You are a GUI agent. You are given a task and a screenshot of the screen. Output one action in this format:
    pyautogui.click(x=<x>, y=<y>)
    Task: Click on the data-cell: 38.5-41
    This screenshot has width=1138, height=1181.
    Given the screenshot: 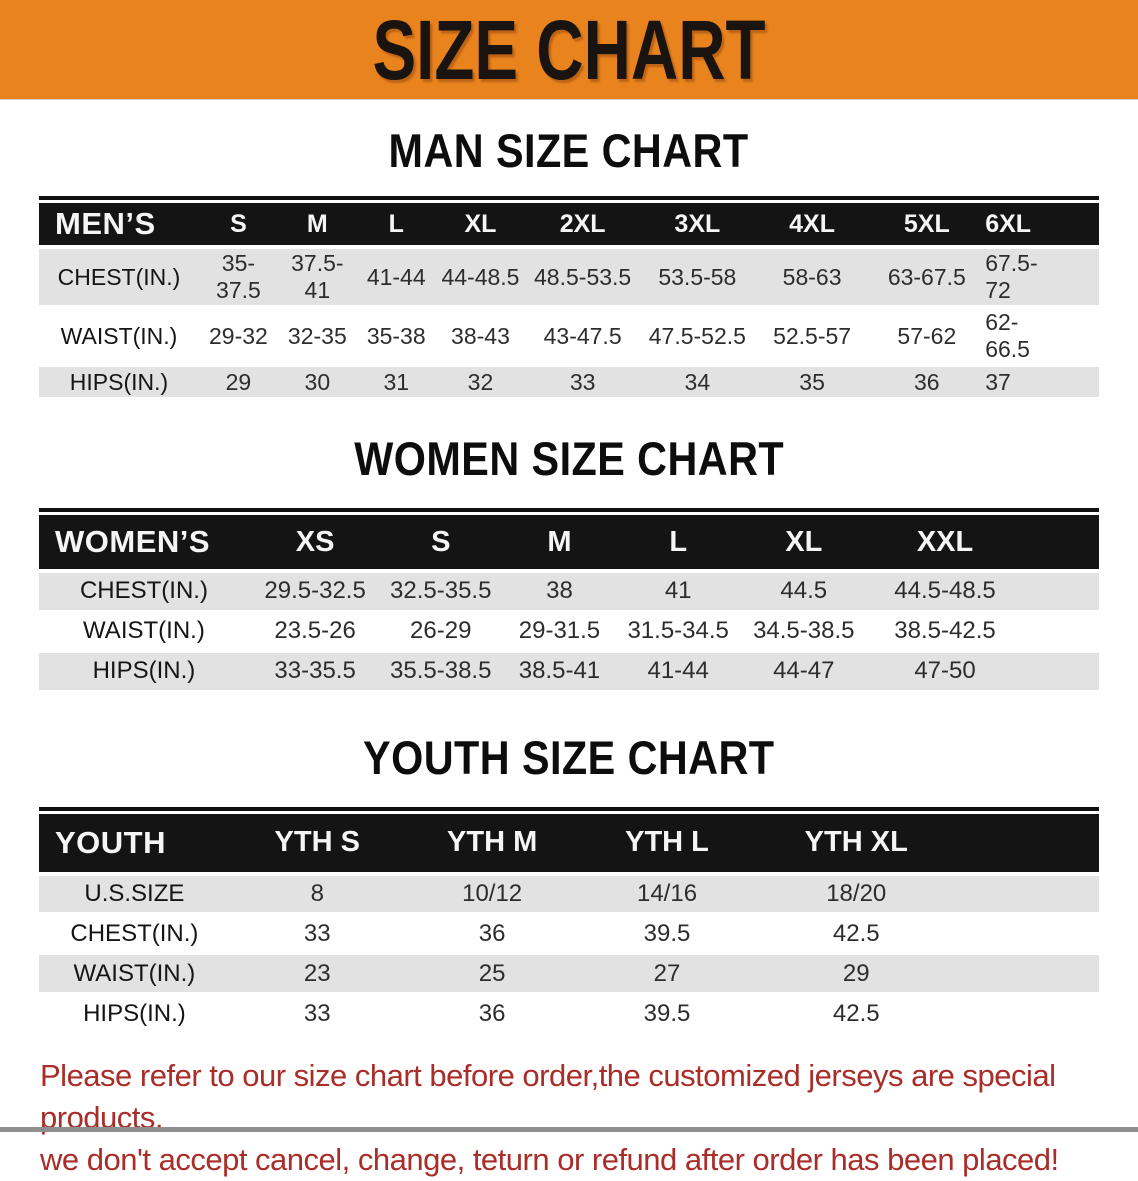 What is the action you would take?
    pyautogui.click(x=559, y=672)
    